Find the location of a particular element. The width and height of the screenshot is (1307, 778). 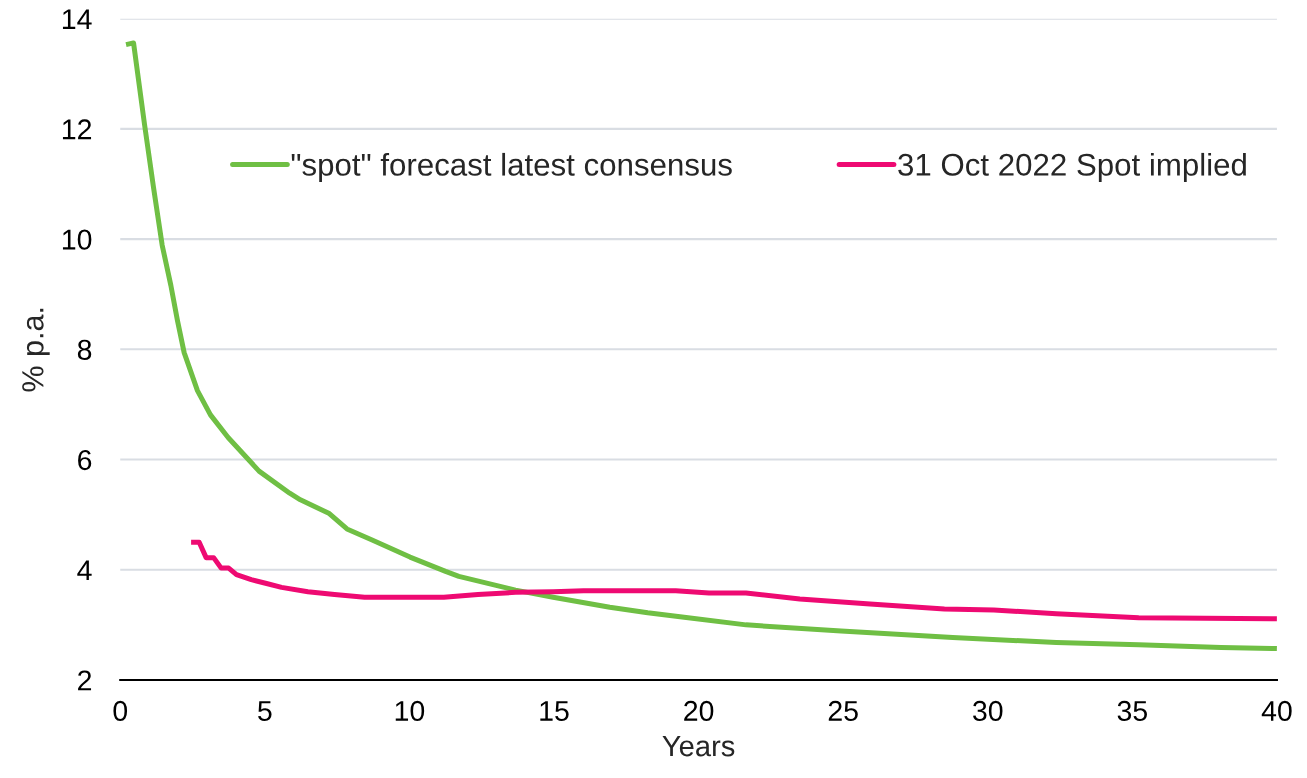

legend-label: "spot" forecast latest consensus is located at coordinates (511, 167).